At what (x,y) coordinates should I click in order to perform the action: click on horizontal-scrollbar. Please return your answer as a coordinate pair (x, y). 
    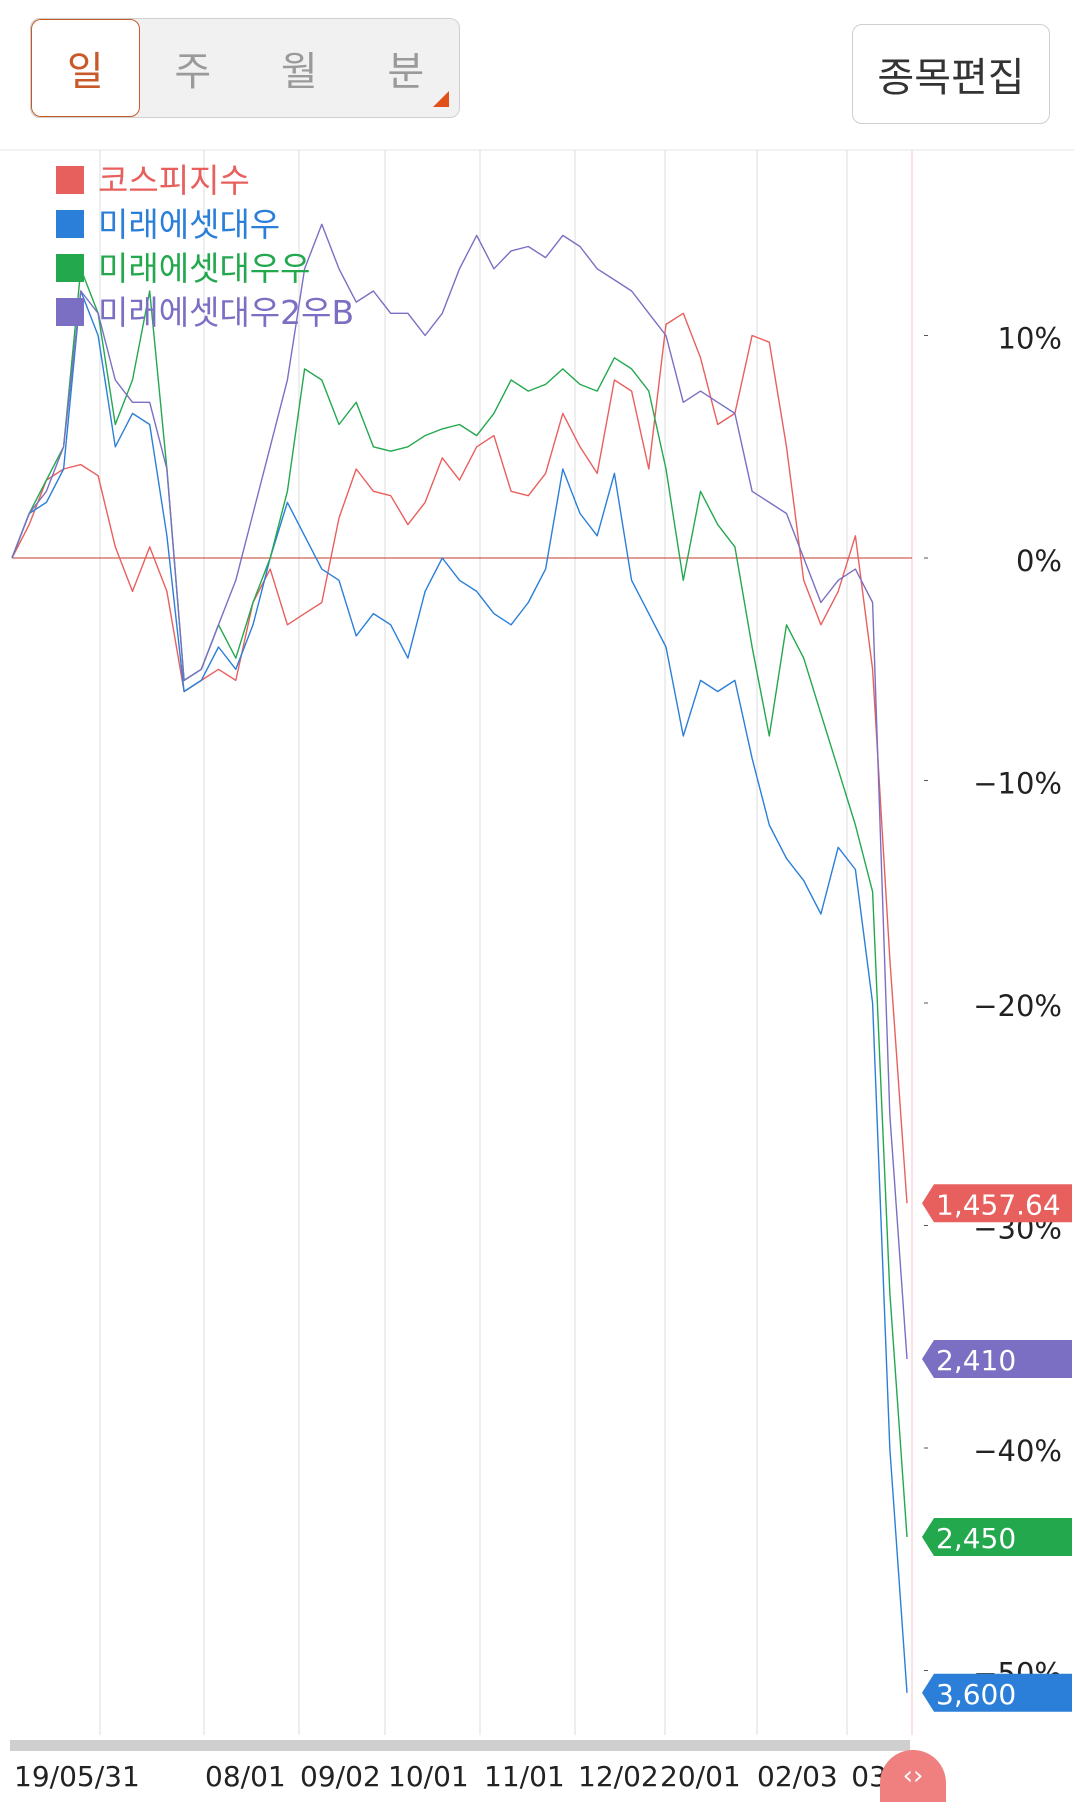
    Looking at the image, I should click on (460, 1745).